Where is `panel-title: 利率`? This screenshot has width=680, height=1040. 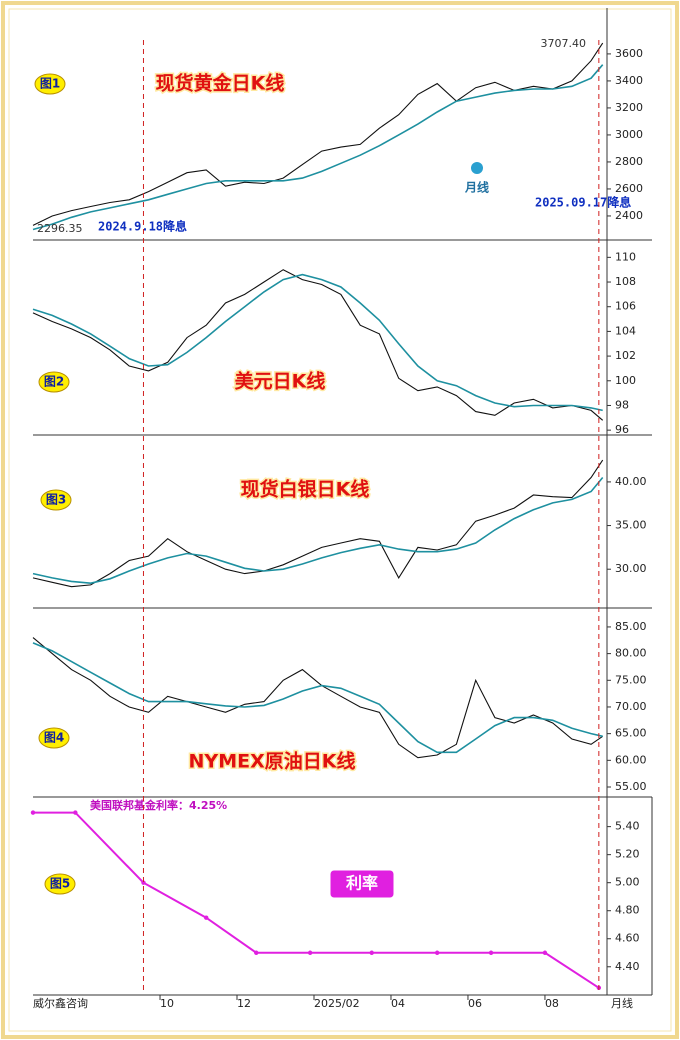 panel-title: 利率 is located at coordinates (362, 883).